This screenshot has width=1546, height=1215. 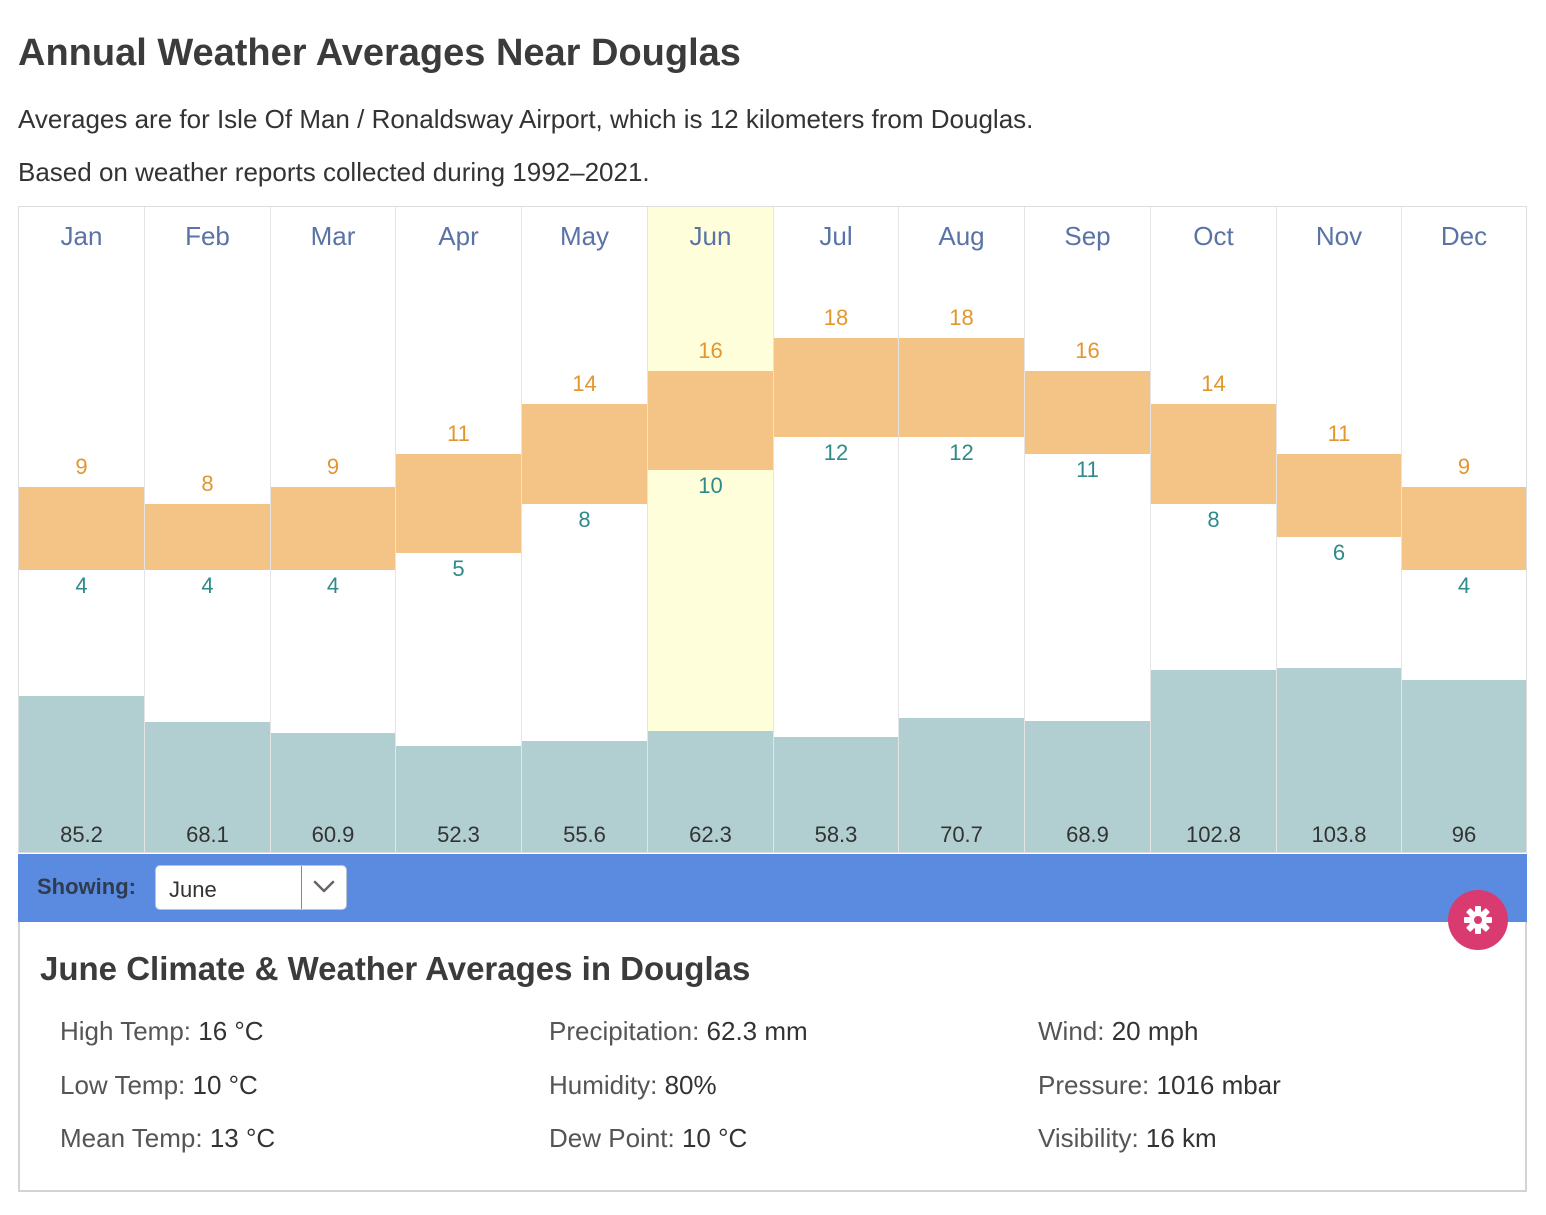 I want to click on precipitation-value: 102.8, so click(x=1213, y=834).